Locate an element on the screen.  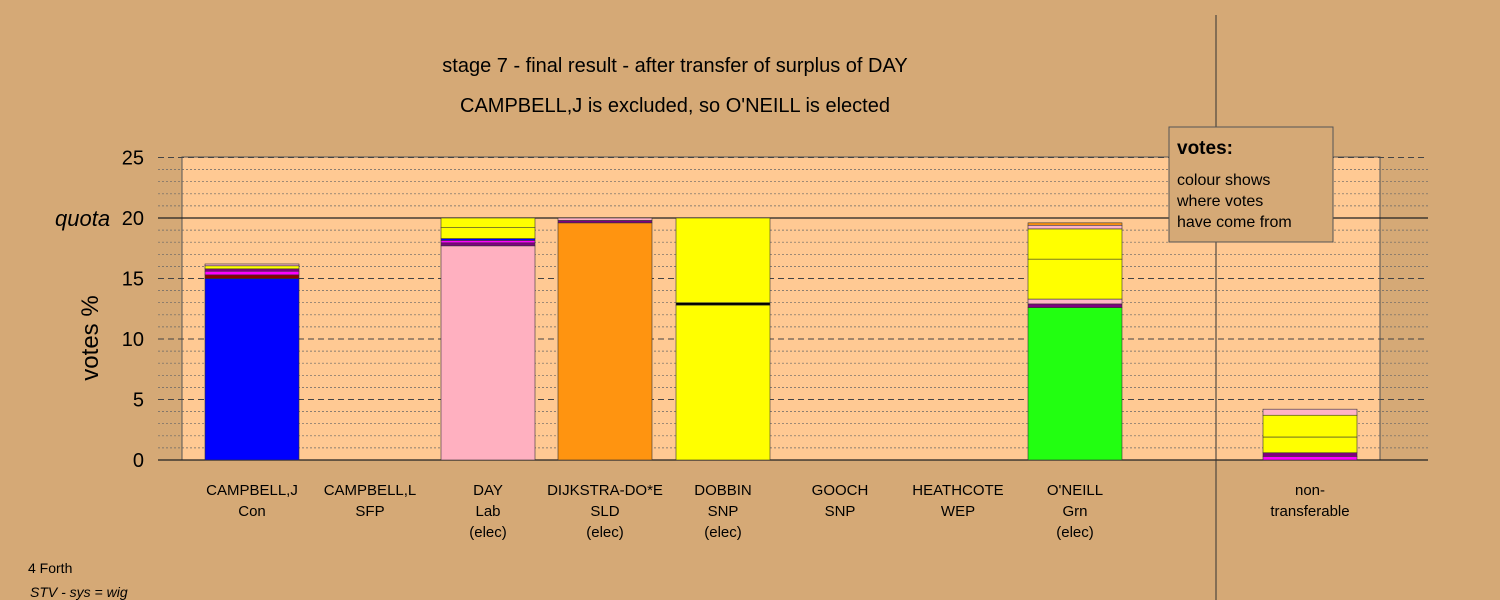
x-tick-label: WEP is located at coordinates (958, 511).